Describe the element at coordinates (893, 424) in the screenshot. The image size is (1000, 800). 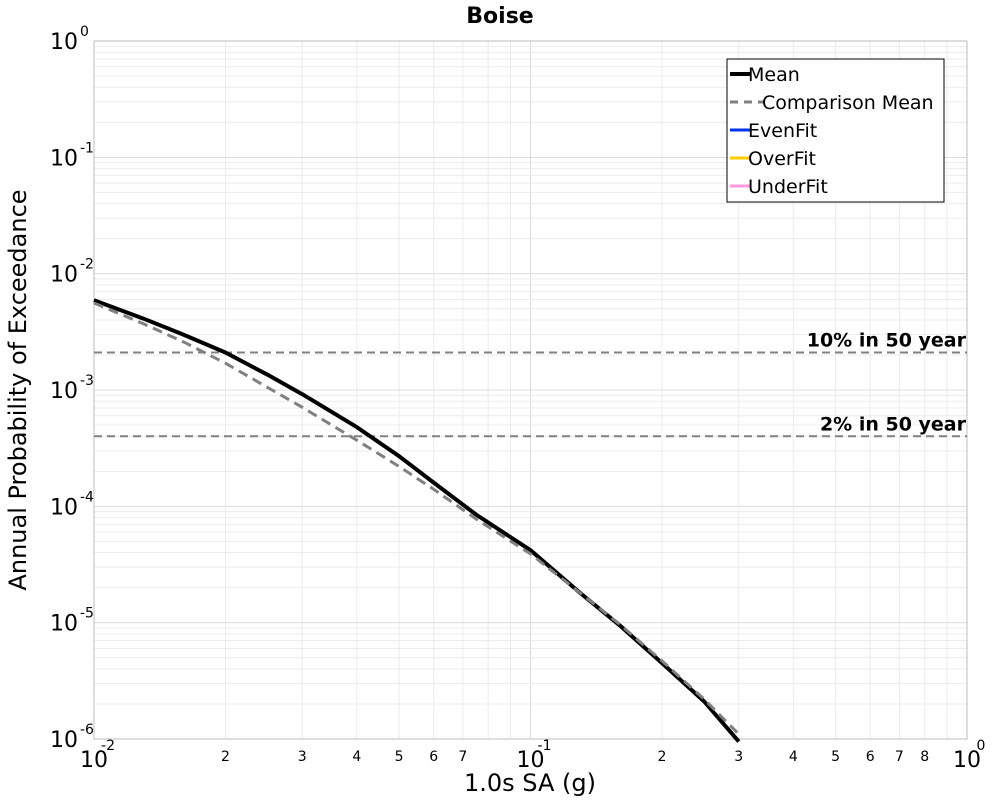
I see `reference-line-label: 2% in 50 year` at that location.